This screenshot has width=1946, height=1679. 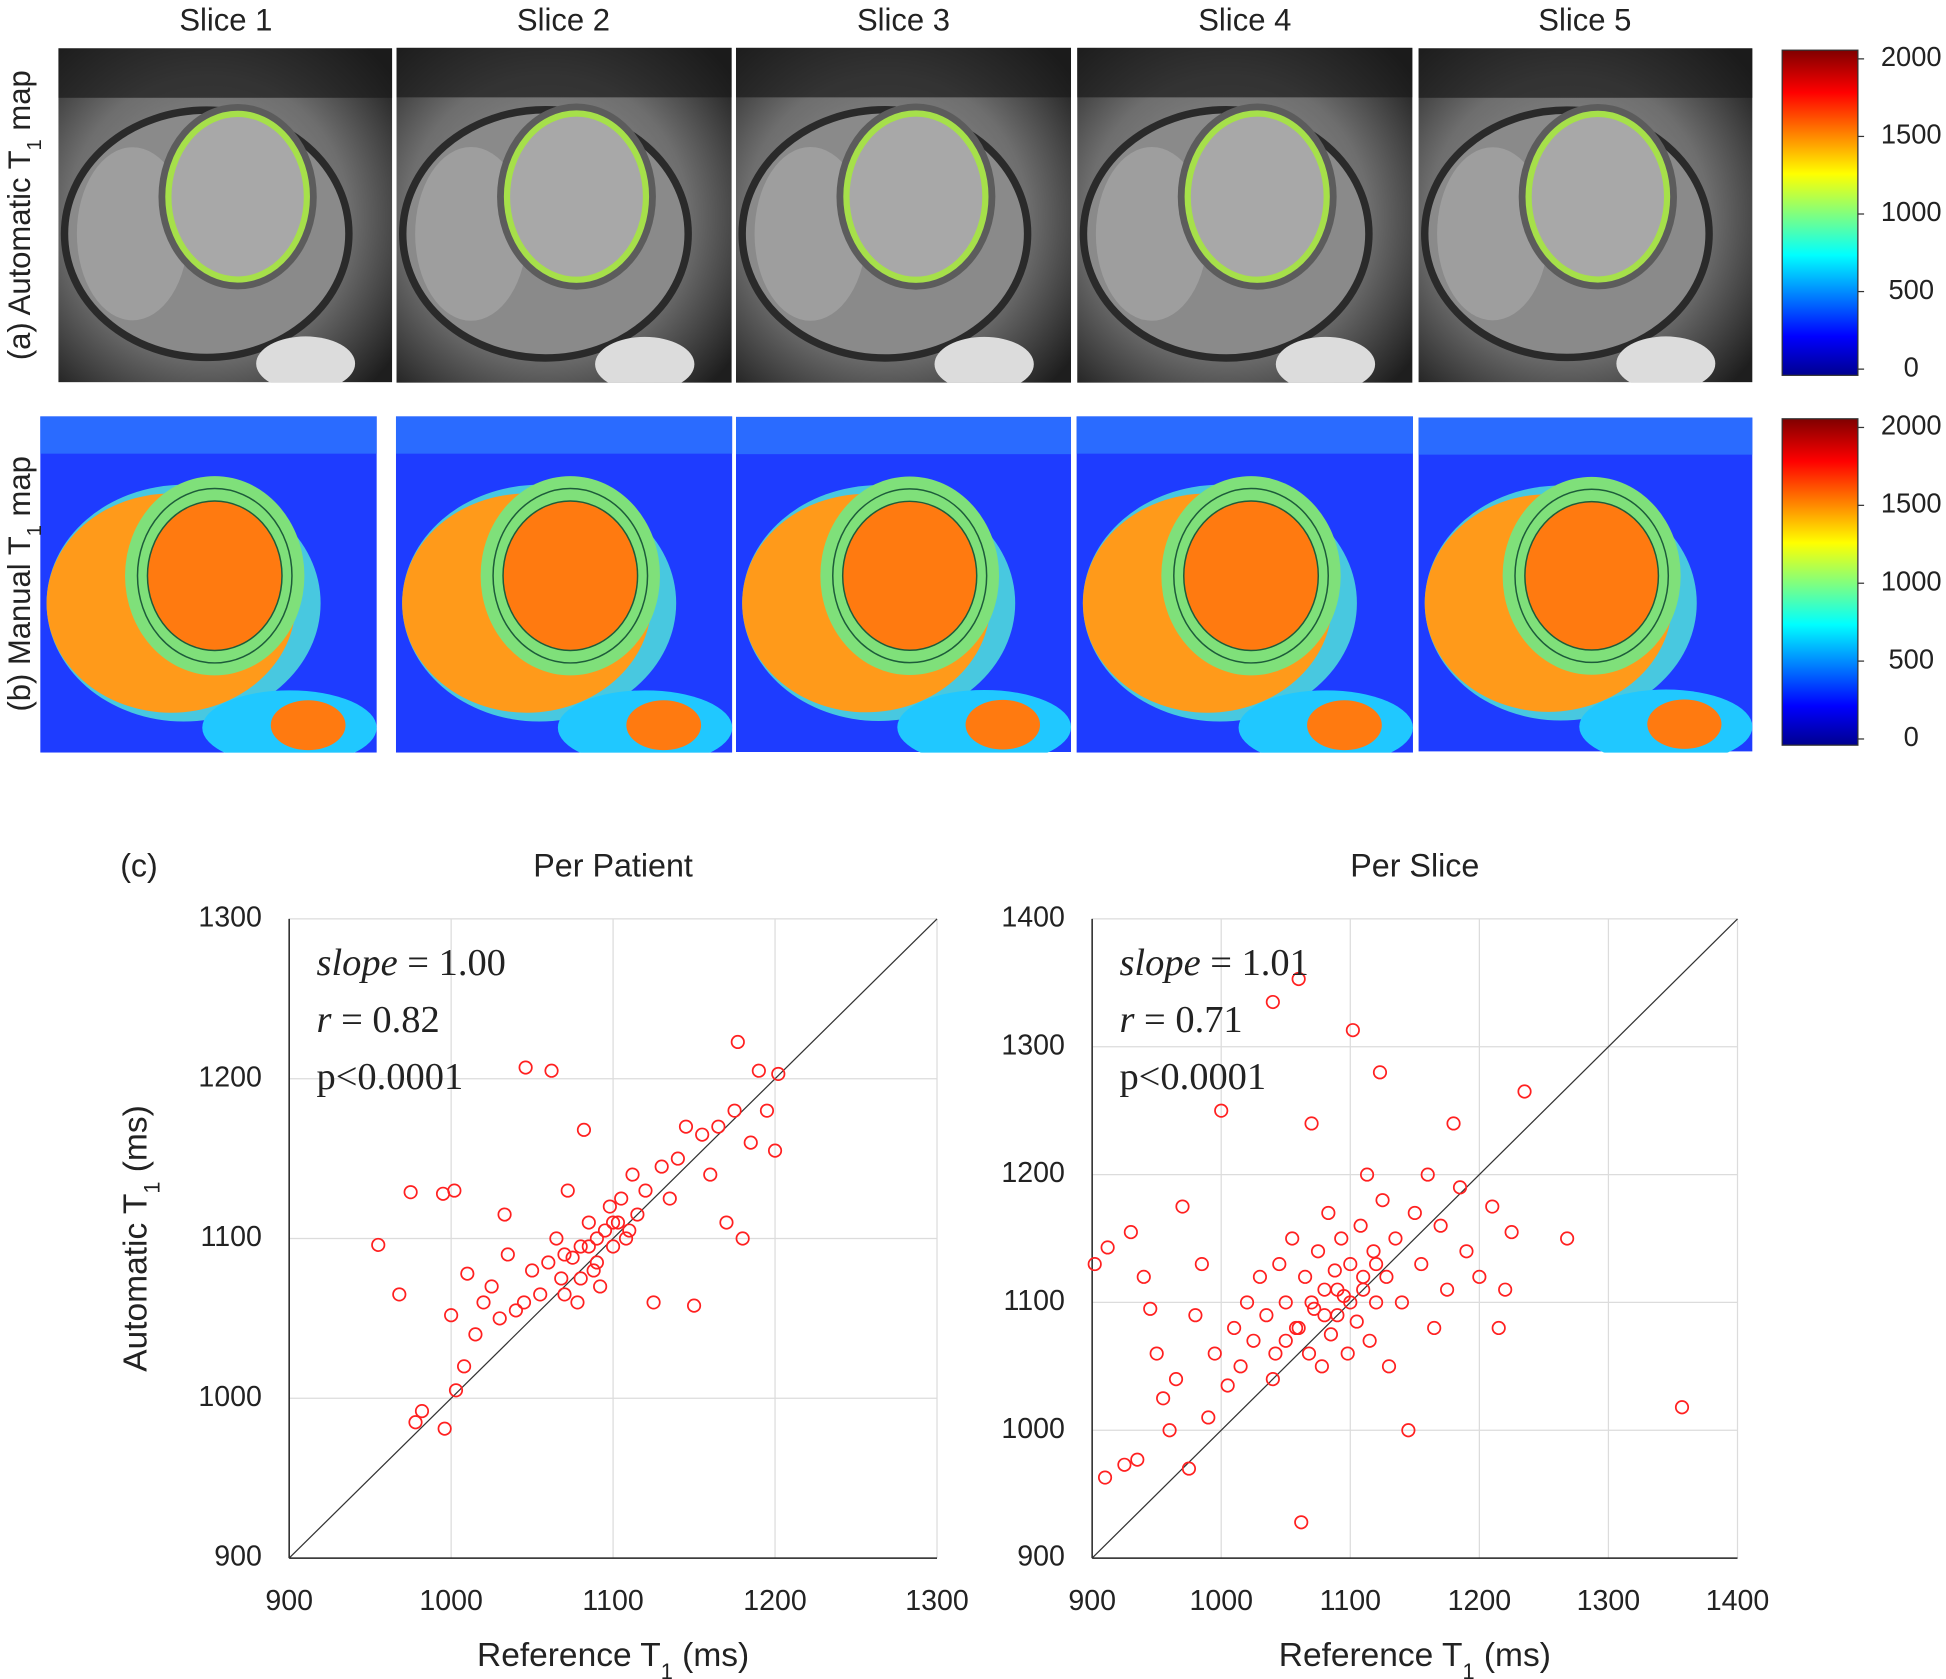 I want to click on annotation-text: p<0.0001, so click(x=1192, y=1077).